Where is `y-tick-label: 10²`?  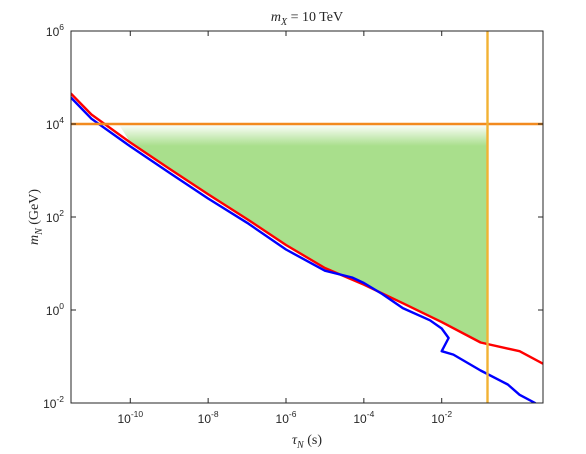
y-tick-label: 10² is located at coordinates (55, 216).